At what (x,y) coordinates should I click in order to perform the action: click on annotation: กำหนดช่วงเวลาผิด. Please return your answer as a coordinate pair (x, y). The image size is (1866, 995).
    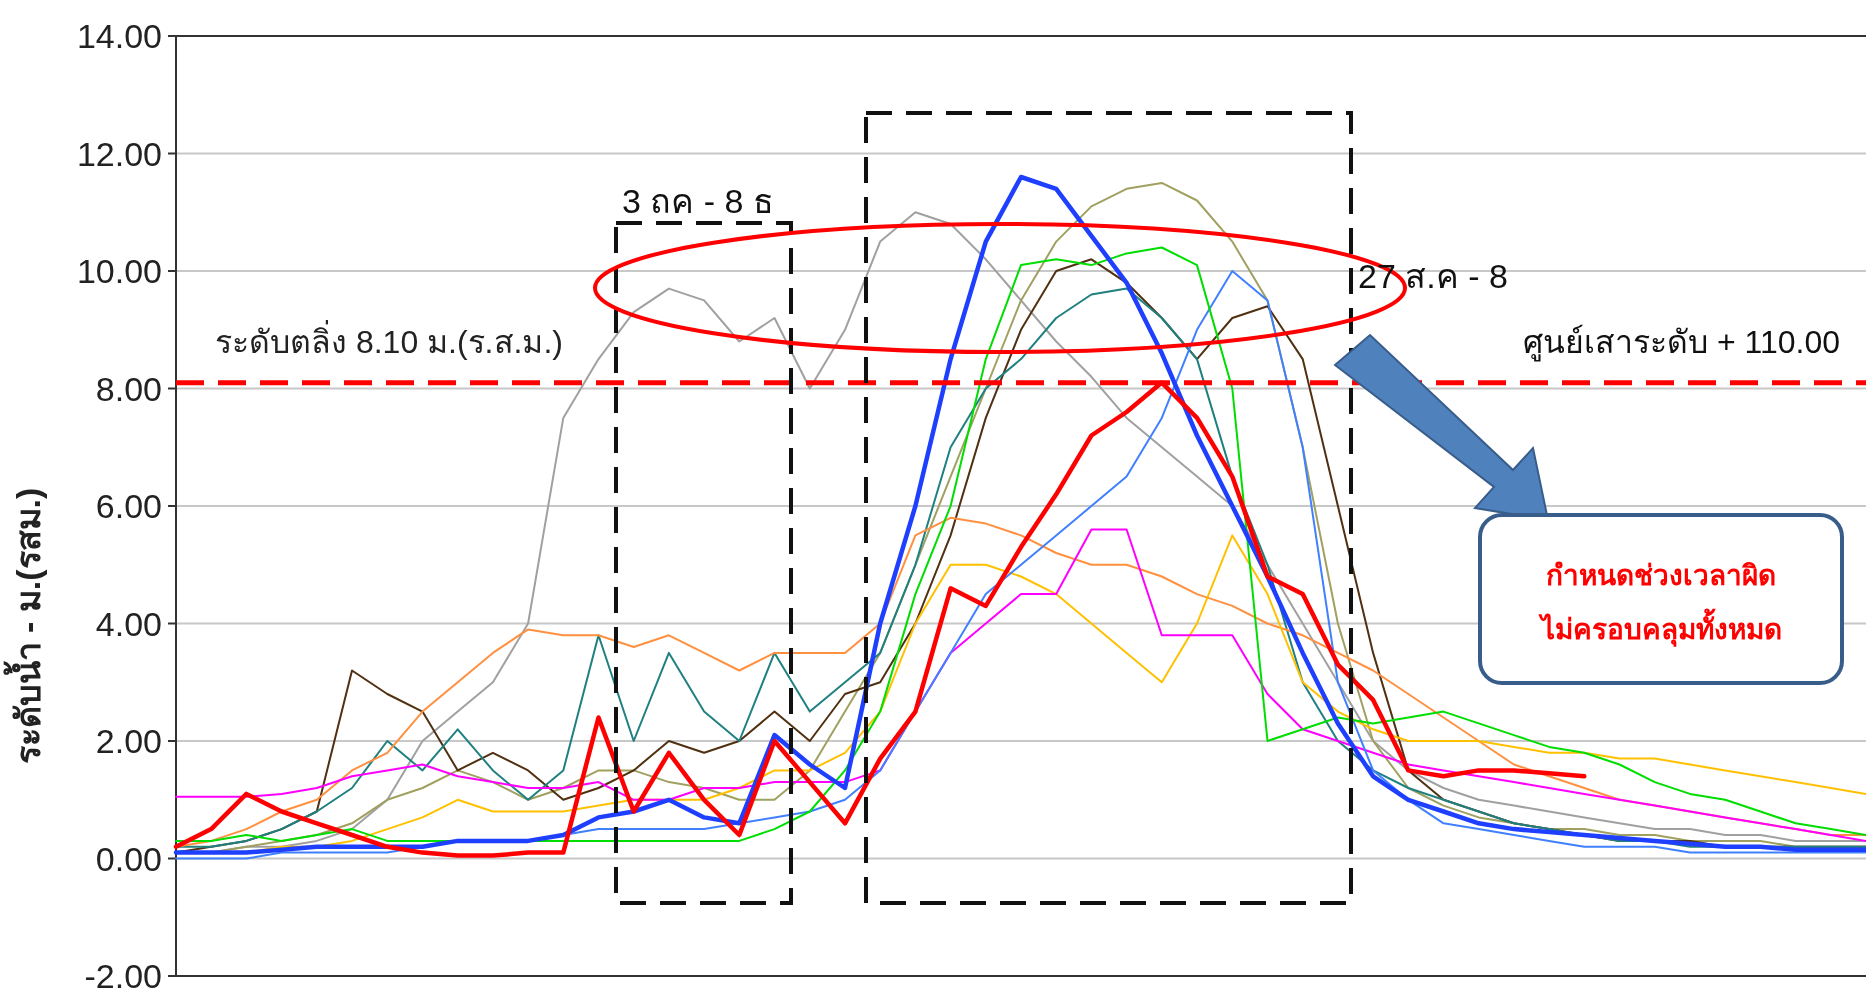
    Looking at the image, I should click on (1661, 575).